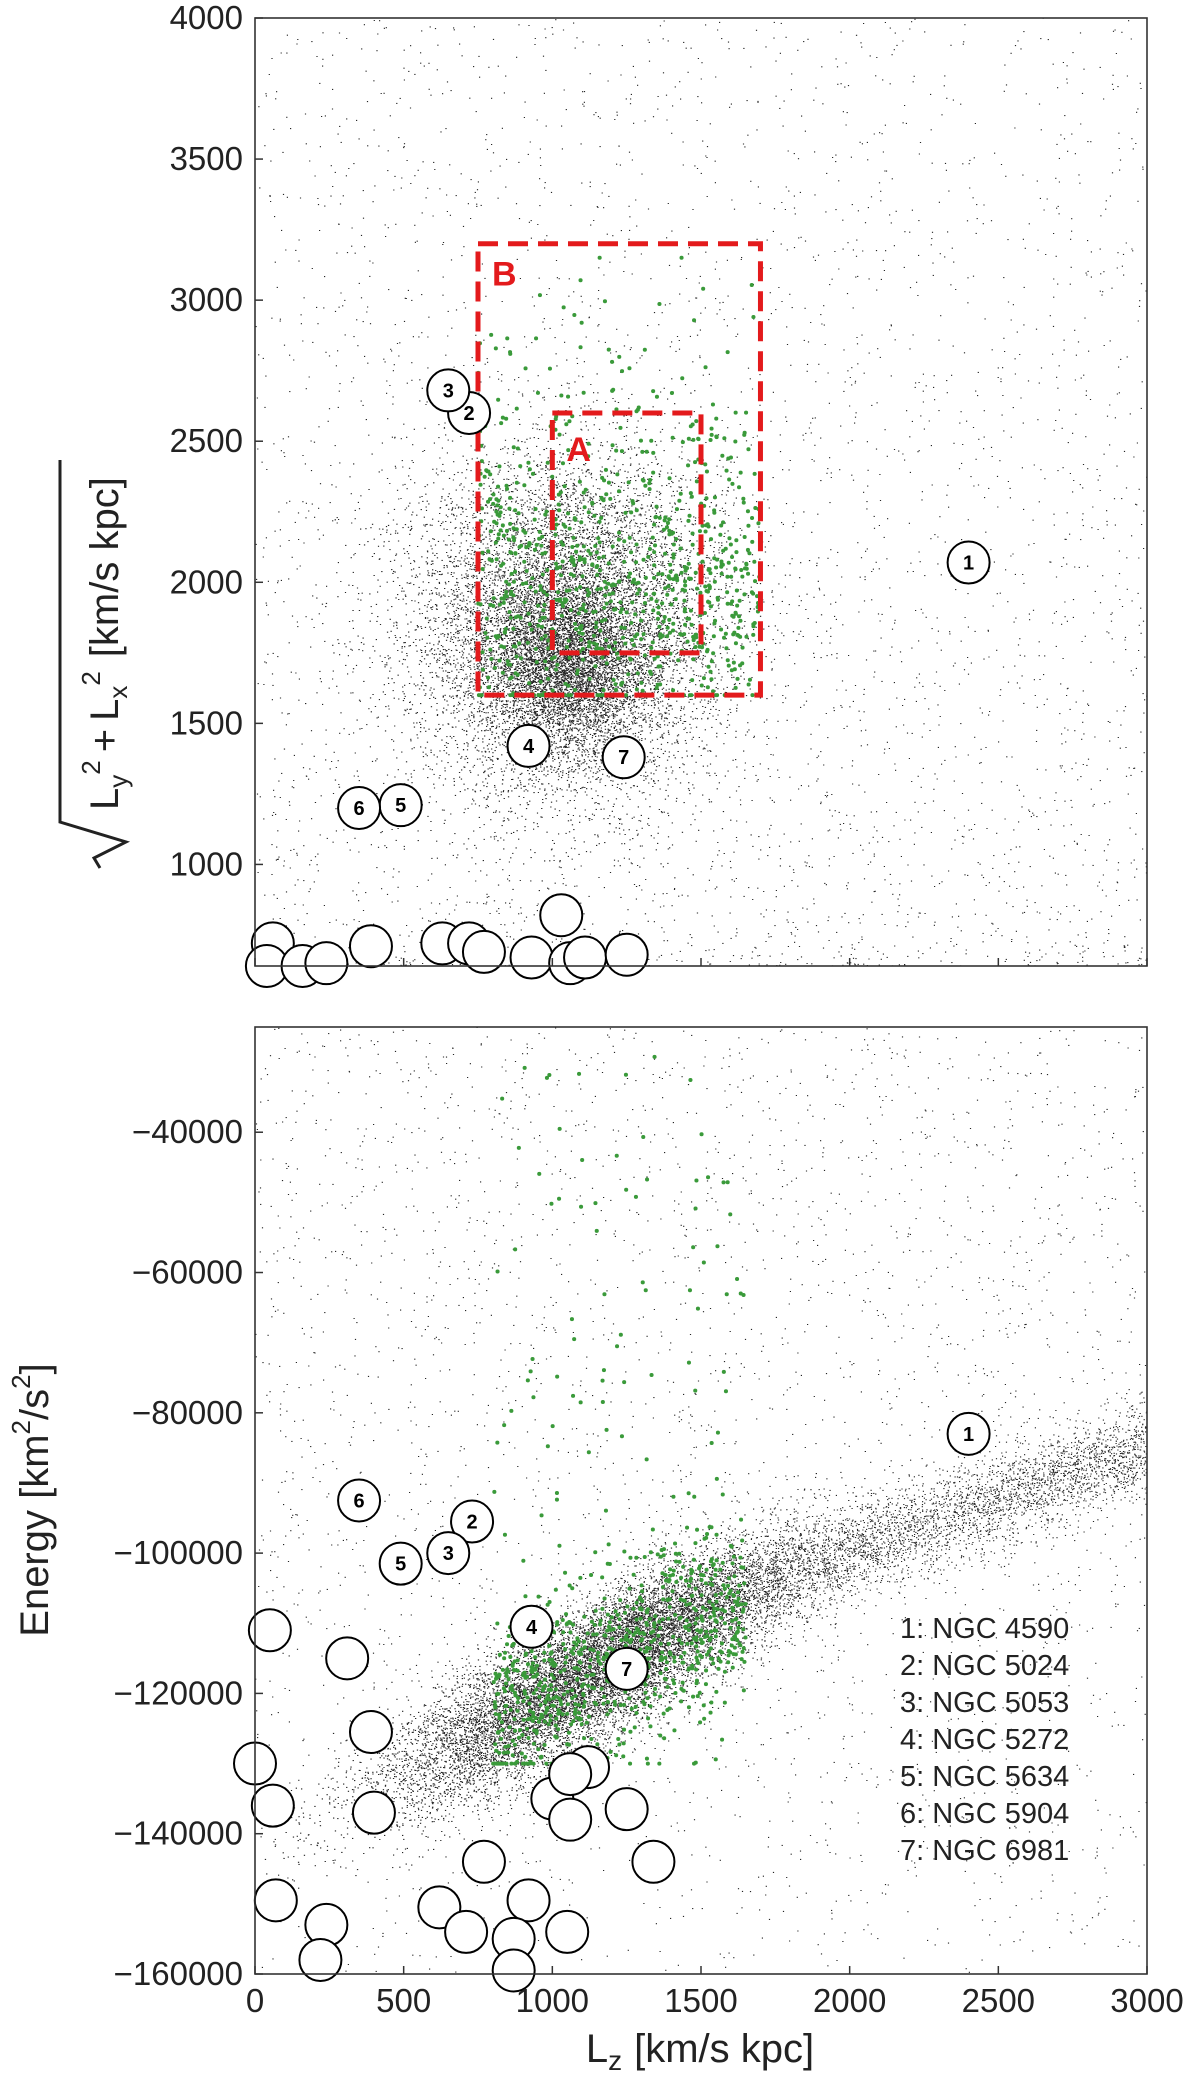 Image resolution: width=1200 pixels, height=2081 pixels. Describe the element at coordinates (91, 767) in the screenshot. I see `top-ylabel-ly-sup: 2` at that location.